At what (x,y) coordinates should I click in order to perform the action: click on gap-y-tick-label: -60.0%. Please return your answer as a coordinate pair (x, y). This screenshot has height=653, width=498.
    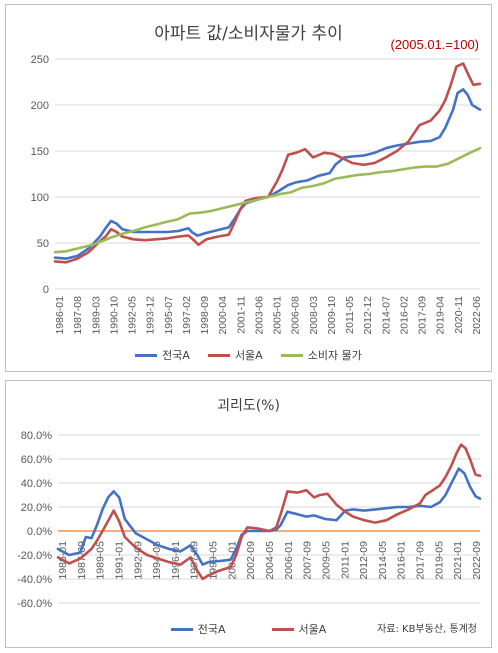
    Looking at the image, I should click on (34, 604).